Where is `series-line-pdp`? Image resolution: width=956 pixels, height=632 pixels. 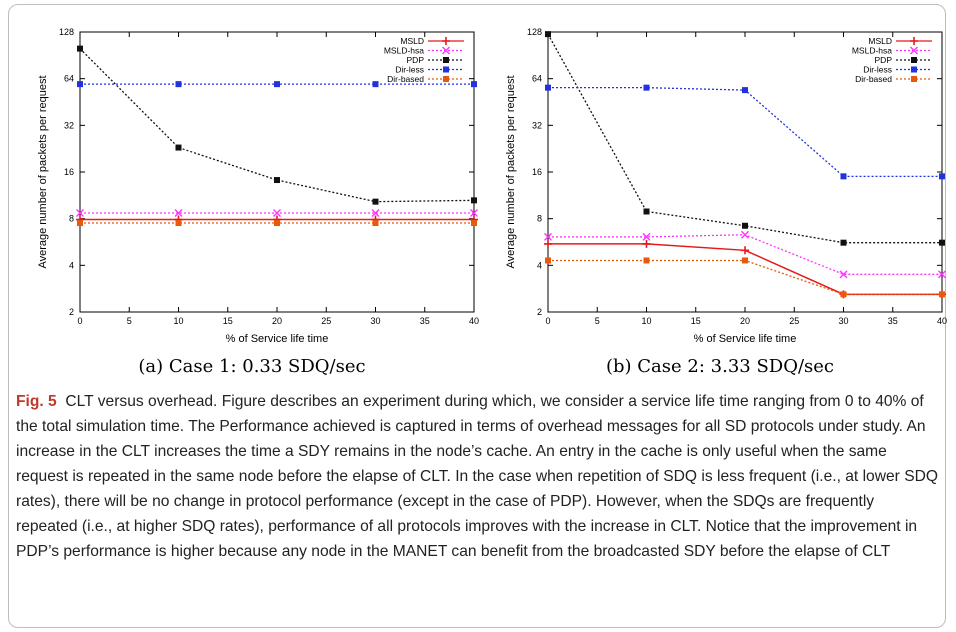 series-line-pdp is located at coordinates (277, 125).